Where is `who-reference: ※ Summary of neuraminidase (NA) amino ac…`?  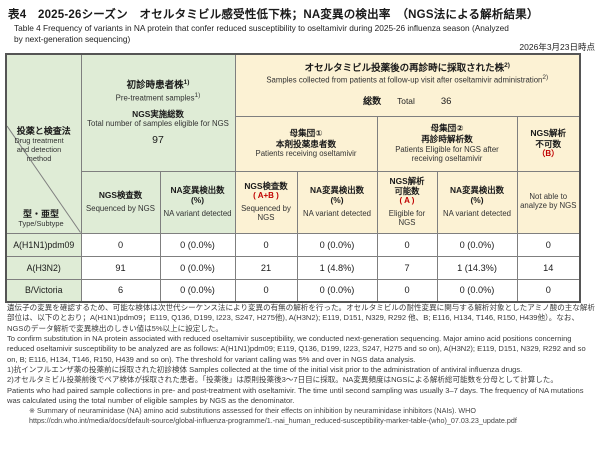 who-reference: ※ Summary of neuraminidase (NA) amino ac… is located at coordinates (252, 411).